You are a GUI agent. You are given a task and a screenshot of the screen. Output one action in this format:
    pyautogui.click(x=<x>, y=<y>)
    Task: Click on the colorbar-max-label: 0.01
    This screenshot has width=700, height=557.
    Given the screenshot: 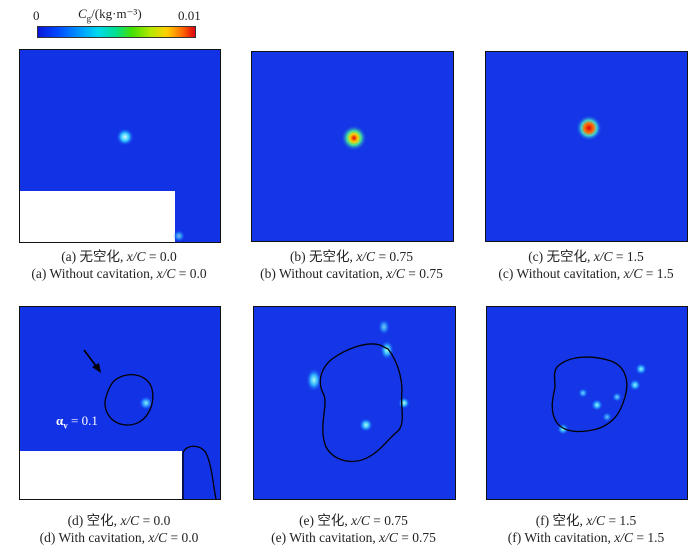 What is the action you would take?
    pyautogui.click(x=189, y=15)
    